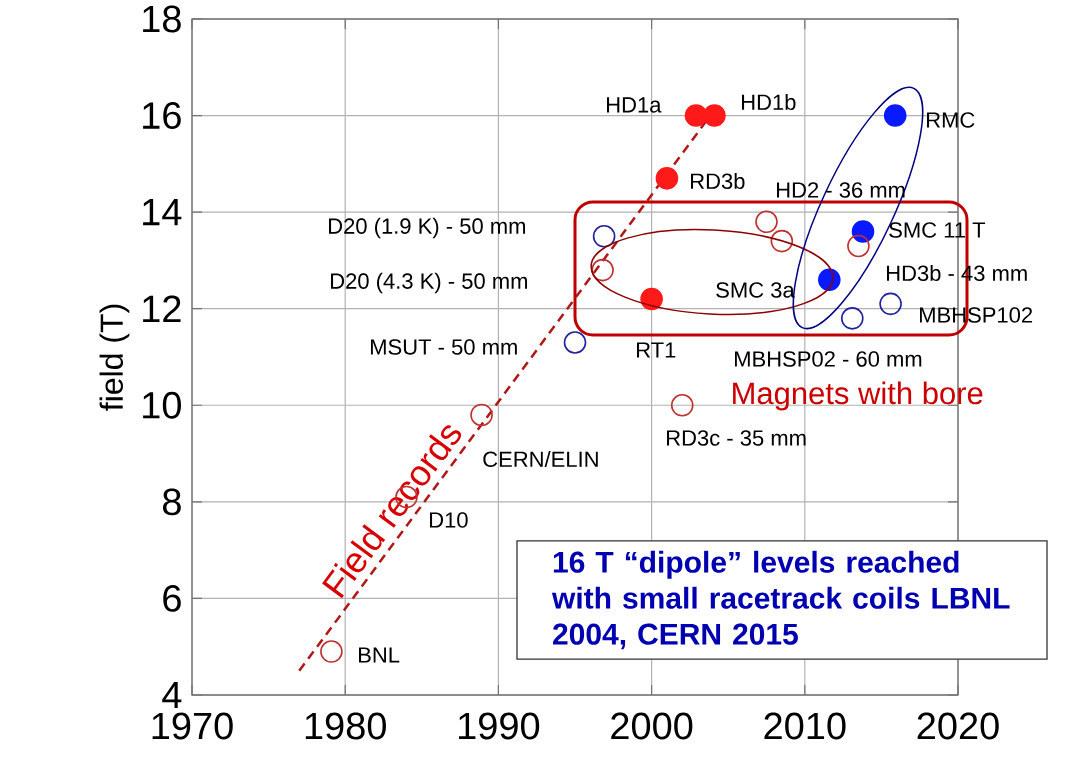 The height and width of the screenshot is (770, 1071). Describe the element at coordinates (427, 228) in the screenshot. I see `annotation: D20 (1.9 K) - 50 mm` at that location.